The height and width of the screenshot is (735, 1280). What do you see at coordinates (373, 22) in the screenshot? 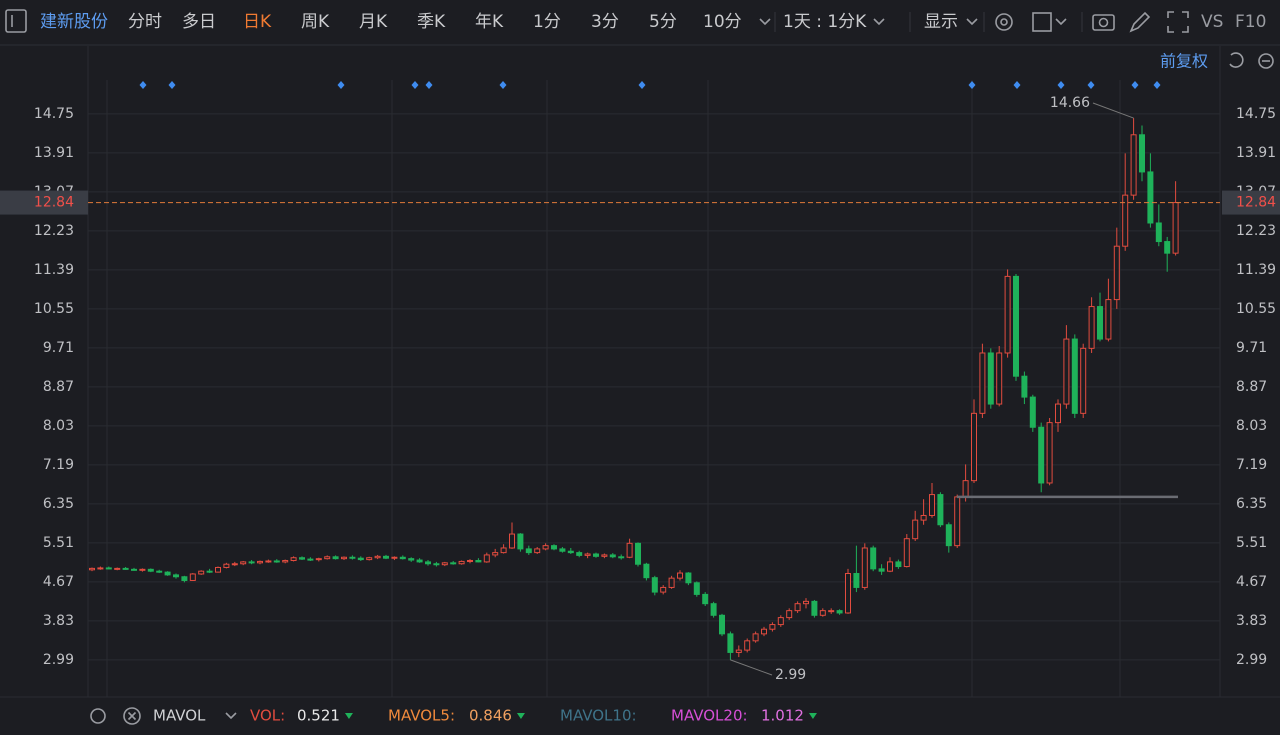
I see `period-tab: 月K` at bounding box center [373, 22].